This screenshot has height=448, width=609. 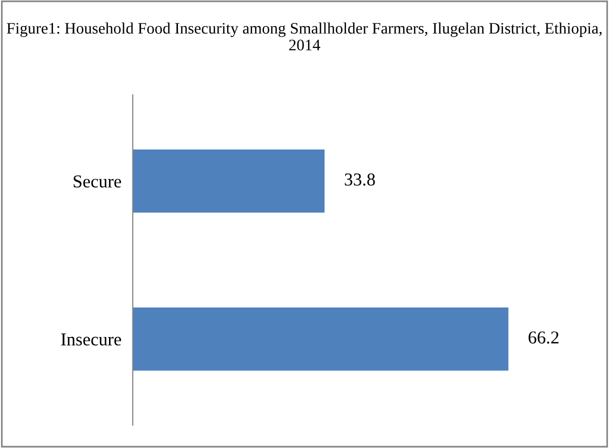 I want to click on chart-title: Figure1: Household Food Insecurity among Smallholder Farmers, Ilugelan District, Ethiopia, 2014, so click(x=304, y=36).